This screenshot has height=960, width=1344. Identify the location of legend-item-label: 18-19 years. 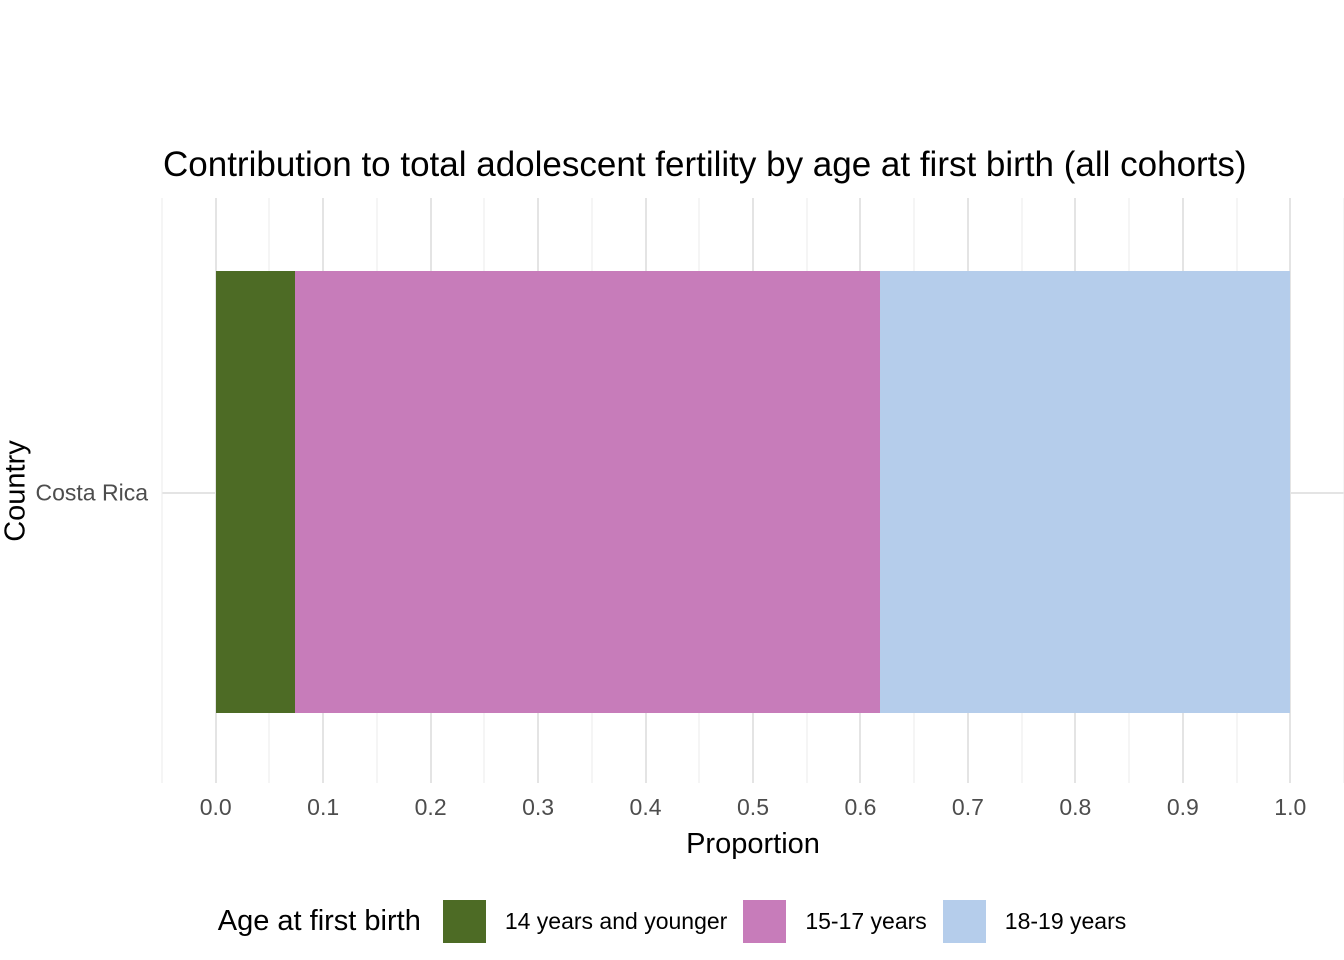
(1065, 921).